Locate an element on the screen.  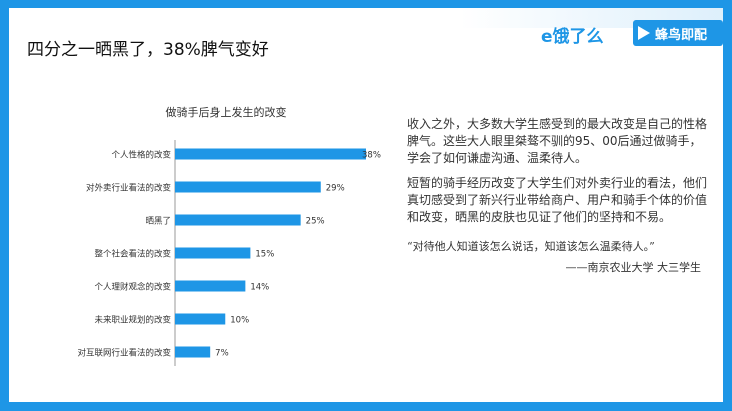
chart-title: 做骑手后身上发生的改变 is located at coordinates (226, 112).